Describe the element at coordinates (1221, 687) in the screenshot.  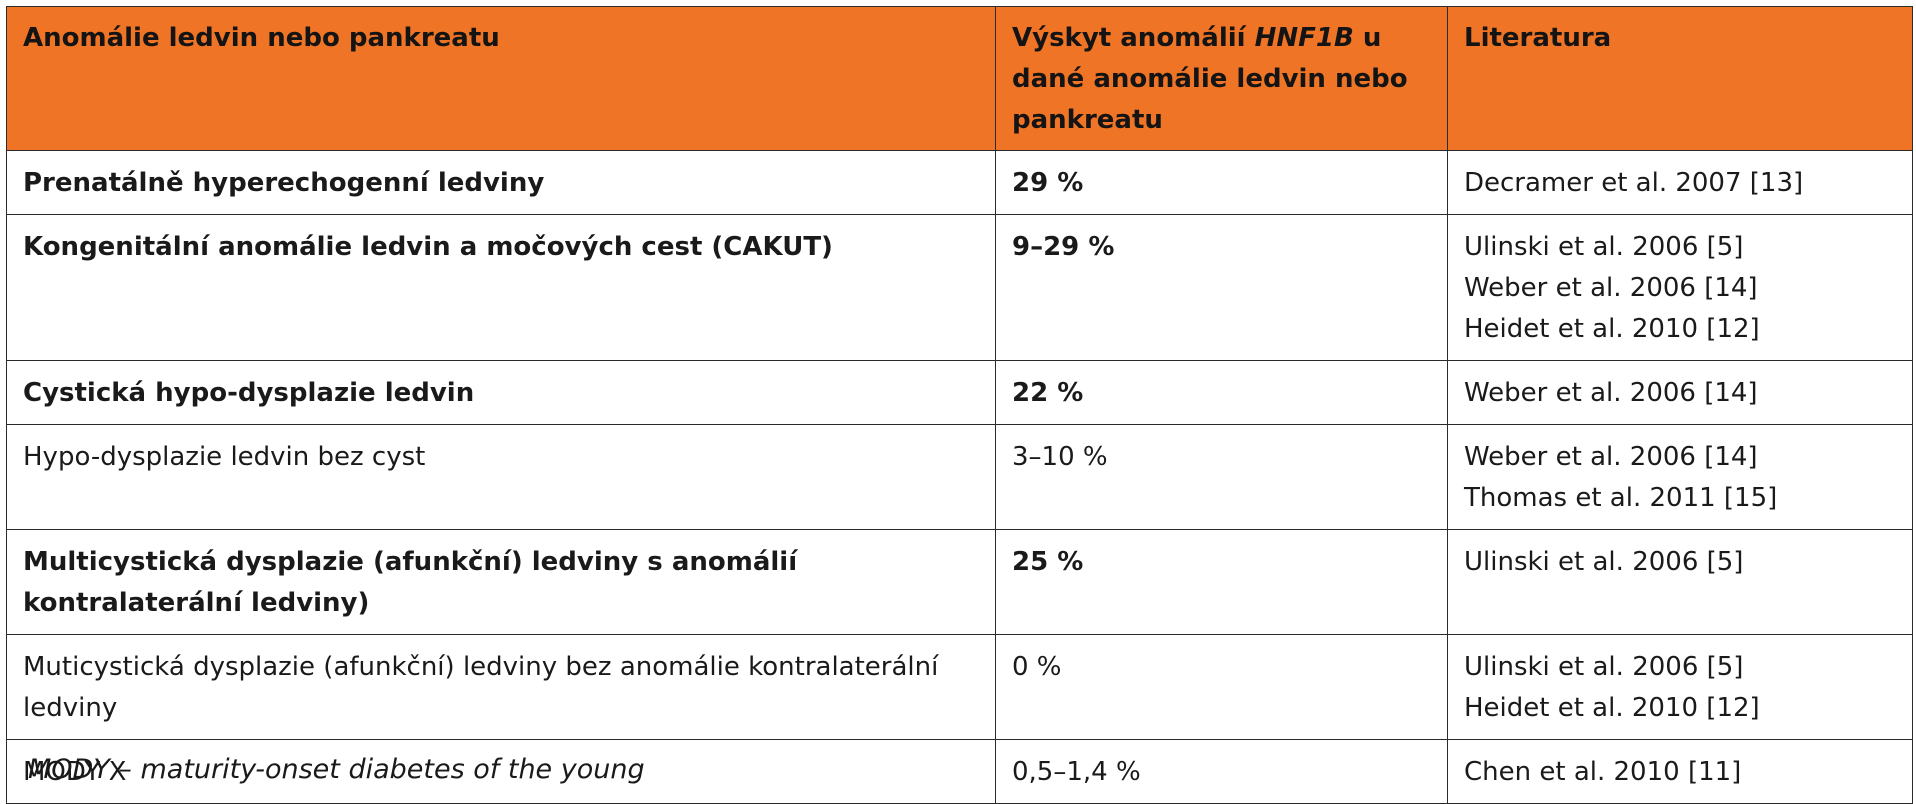
I see `frequency-cell: 0 %` at that location.